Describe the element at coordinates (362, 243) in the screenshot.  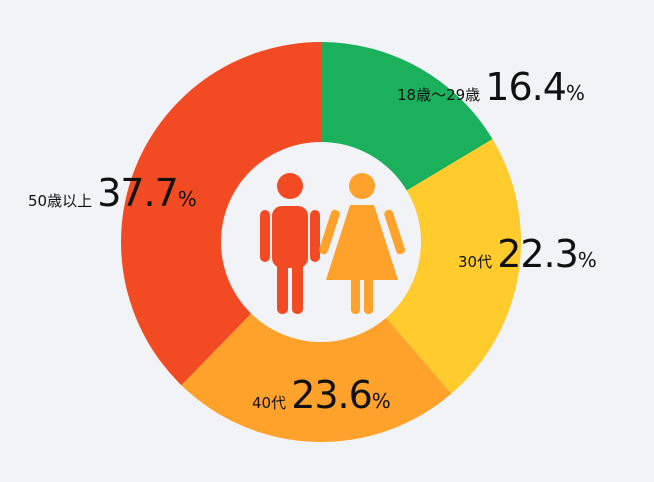
I see `woman-icon` at that location.